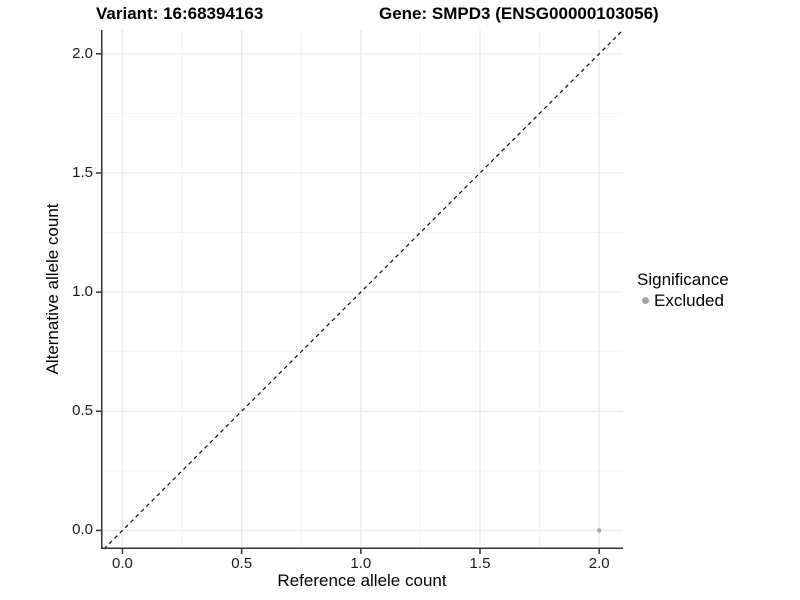 Image resolution: width=800 pixels, height=600 pixels. Describe the element at coordinates (599, 530) in the screenshot. I see `data-point` at that location.